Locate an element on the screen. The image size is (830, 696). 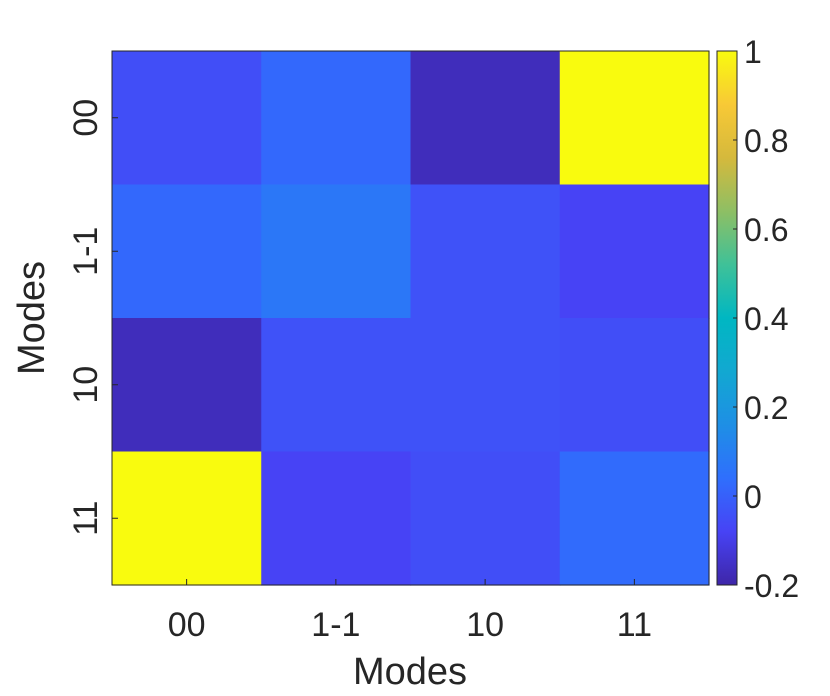
colorbar-tick-label: -0.2 is located at coordinates (771, 586).